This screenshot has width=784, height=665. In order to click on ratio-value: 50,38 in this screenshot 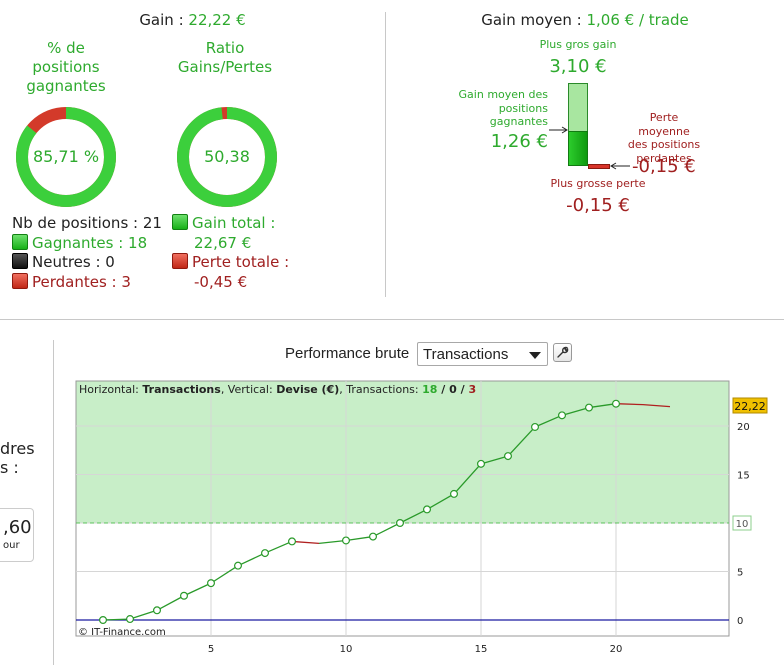, I will do `click(227, 156)`.